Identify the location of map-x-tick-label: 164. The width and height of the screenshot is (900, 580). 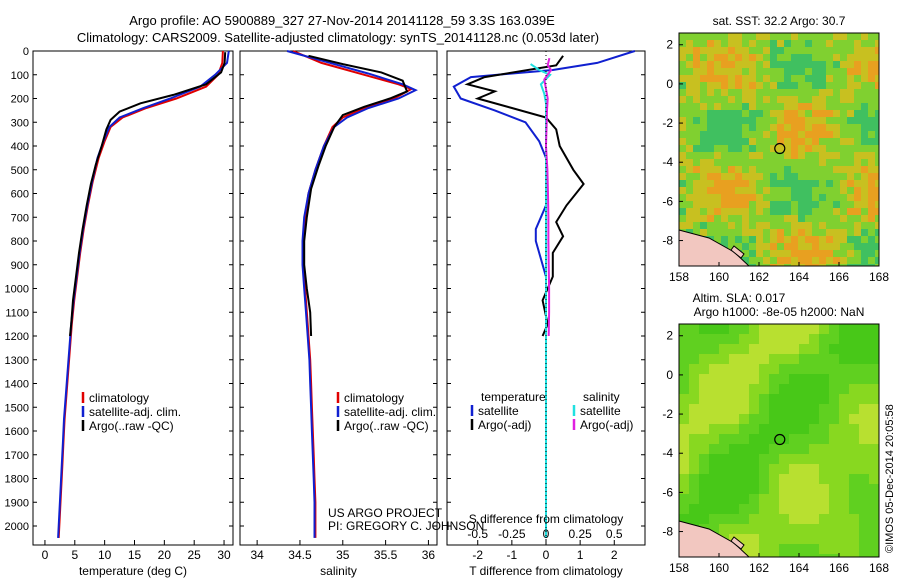
(799, 568).